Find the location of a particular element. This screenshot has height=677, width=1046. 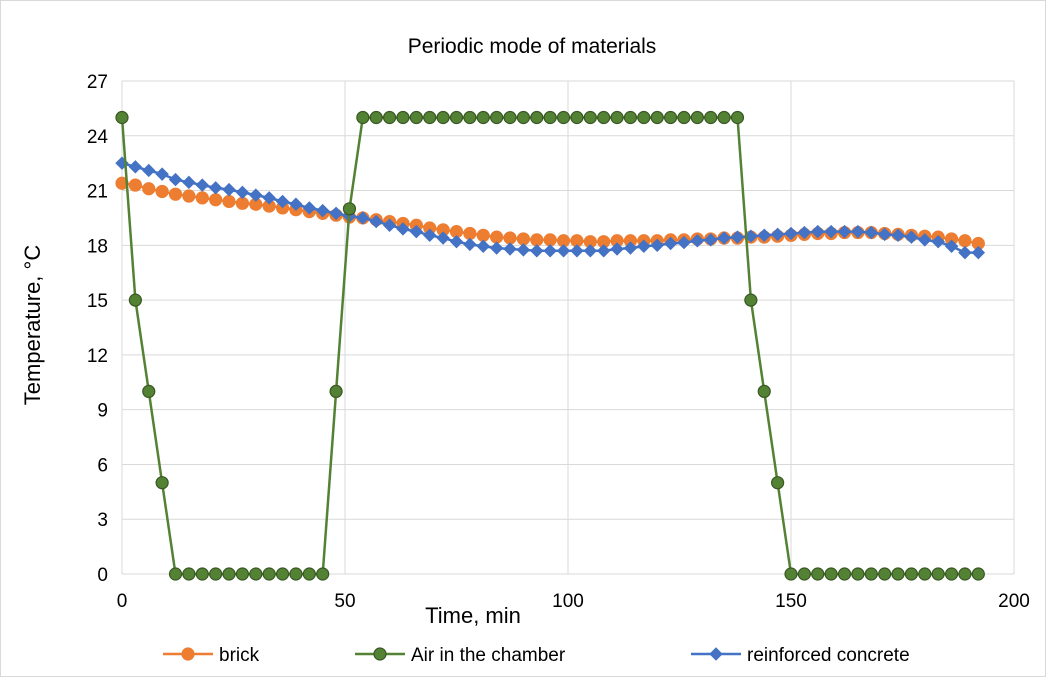

y-axis-label: Temperature, °C is located at coordinates (32, 325).